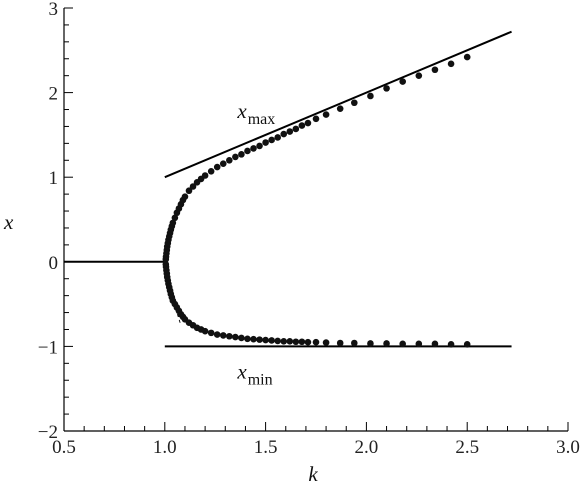  I want to click on x-tick-label: 2.0, so click(367, 447).